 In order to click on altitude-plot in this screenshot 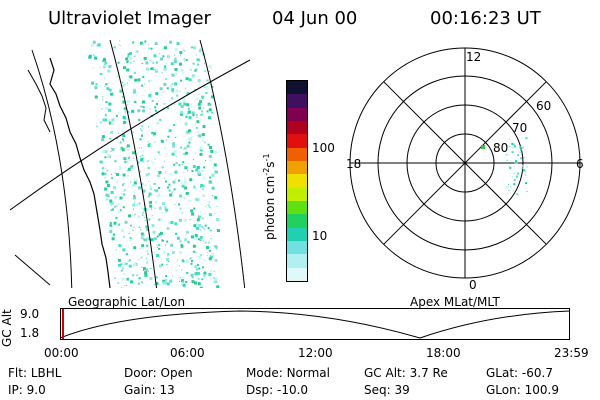, I will do `click(315, 324)`.